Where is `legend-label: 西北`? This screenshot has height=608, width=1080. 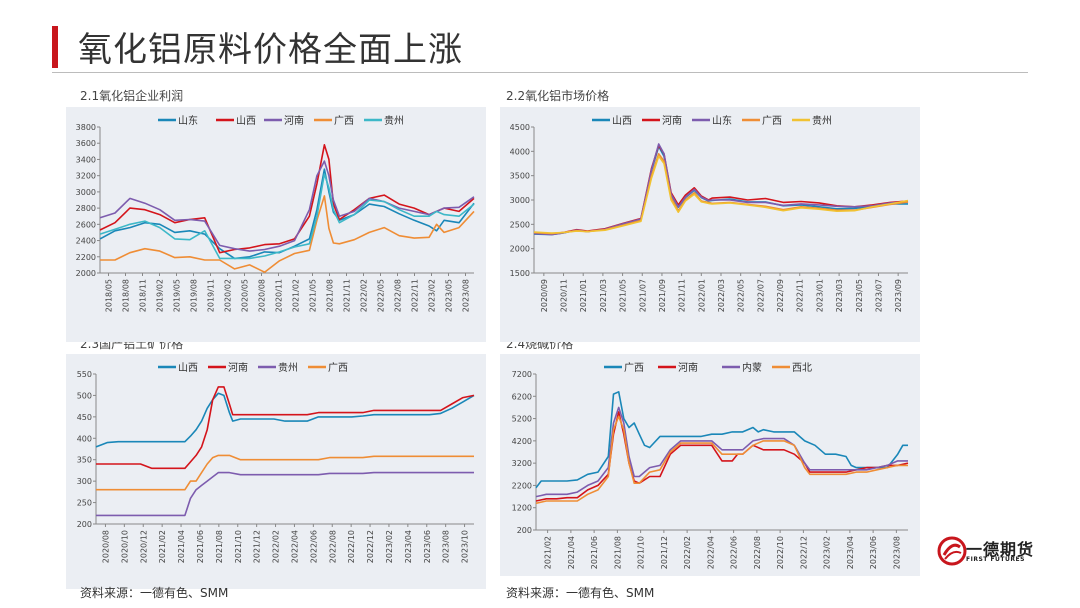 legend-label: 西北 is located at coordinates (802, 368).